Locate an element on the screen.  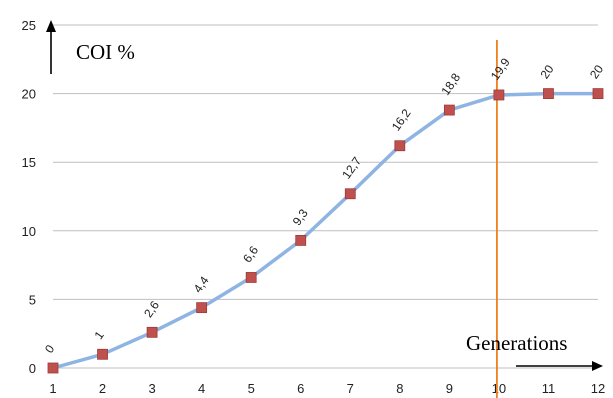
x-tick-label: 8 is located at coordinates (399, 388).